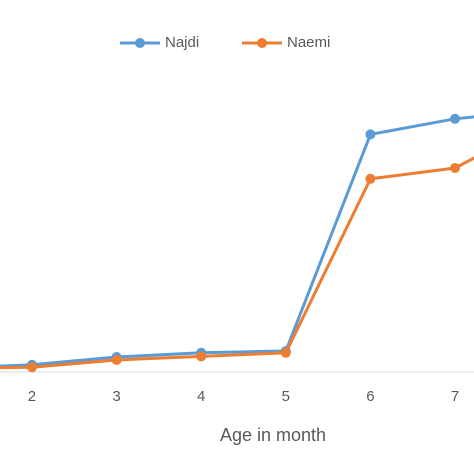  I want to click on x-axis-title: Age in month, so click(273, 435).